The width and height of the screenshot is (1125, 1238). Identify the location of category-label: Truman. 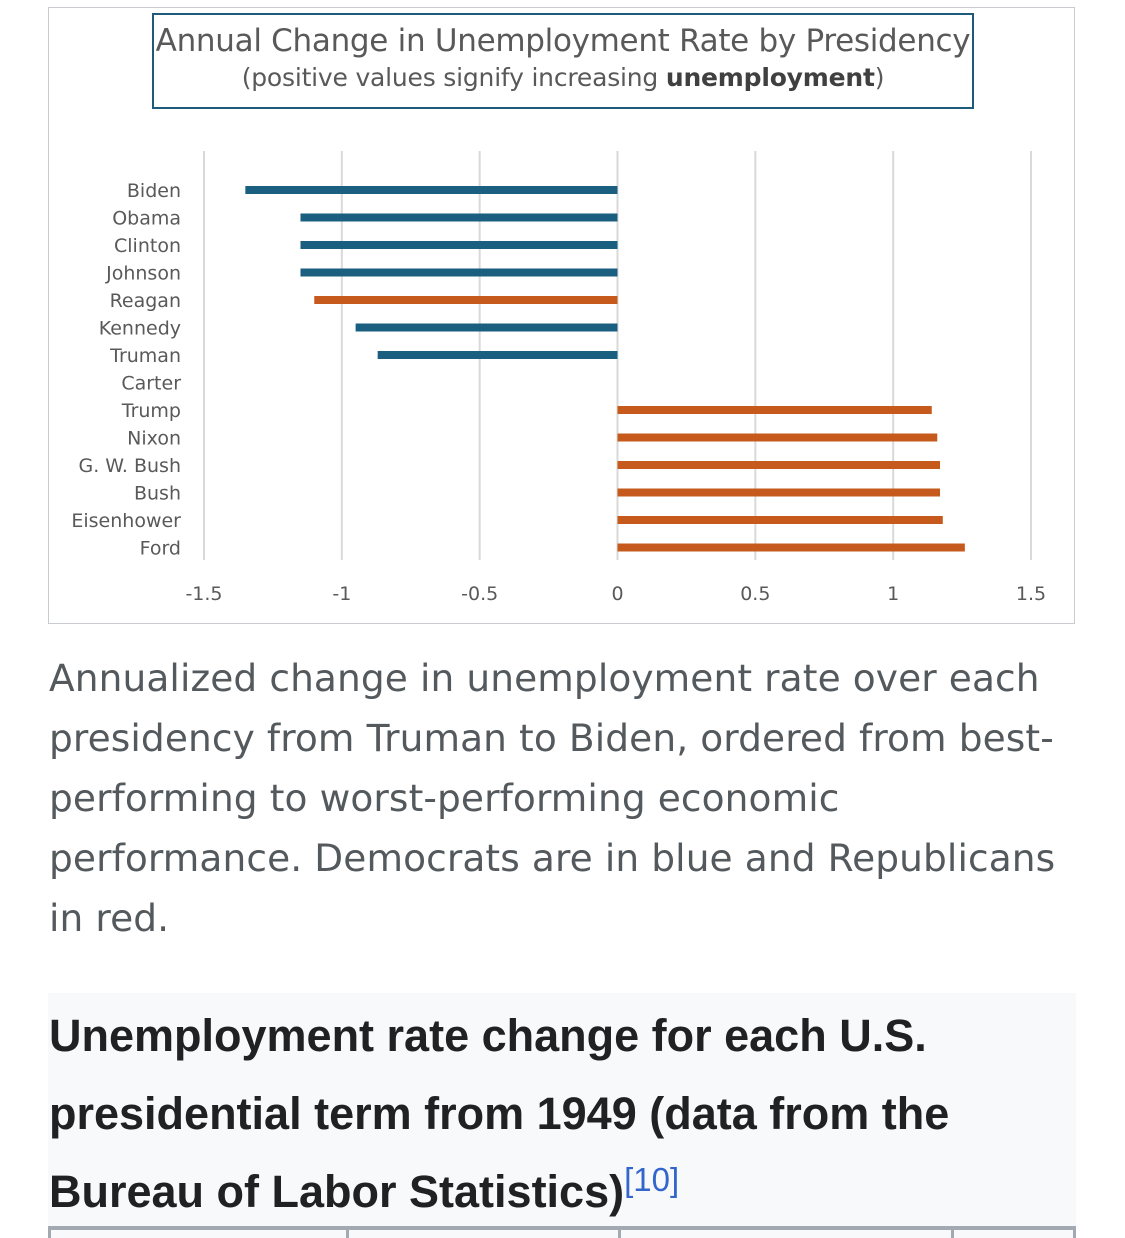
(145, 356).